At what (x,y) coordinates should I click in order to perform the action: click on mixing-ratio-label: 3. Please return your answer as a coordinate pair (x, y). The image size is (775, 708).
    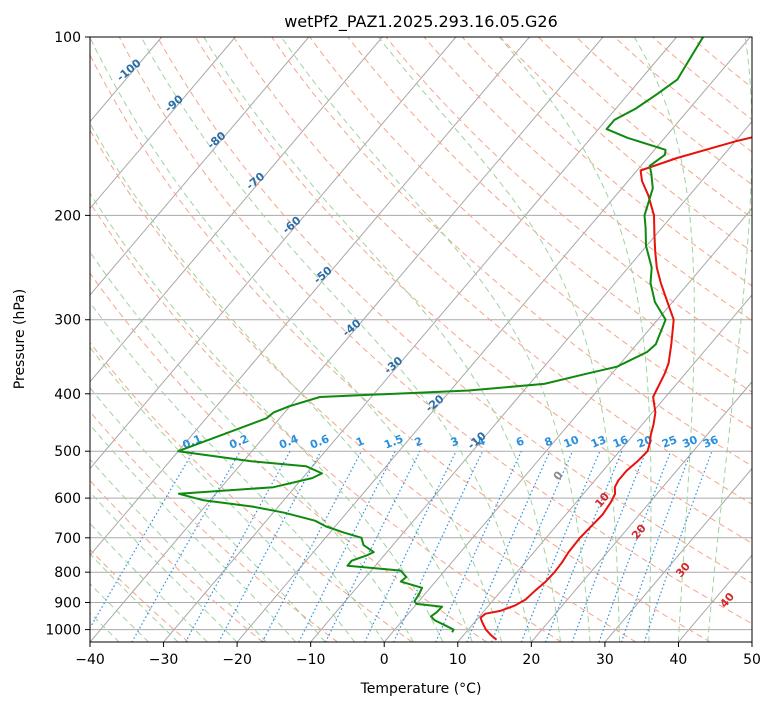
    Looking at the image, I should click on (455, 441).